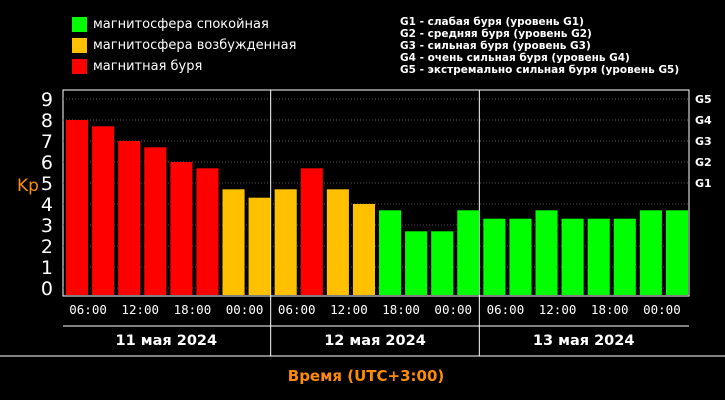  Describe the element at coordinates (703, 120) in the screenshot. I see `g-level-label: G4` at that location.